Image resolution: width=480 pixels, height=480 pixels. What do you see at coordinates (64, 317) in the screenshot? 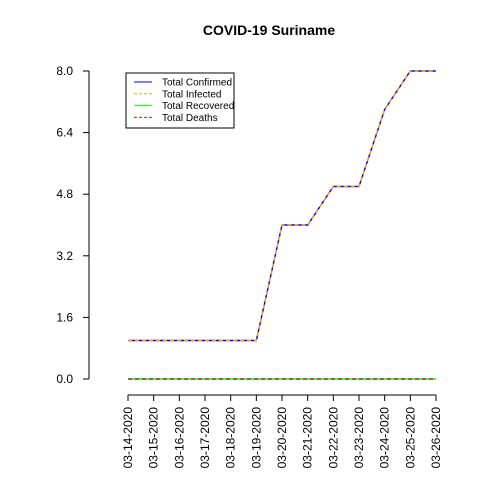
I see `y-tick-label: 1.6` at bounding box center [64, 317].